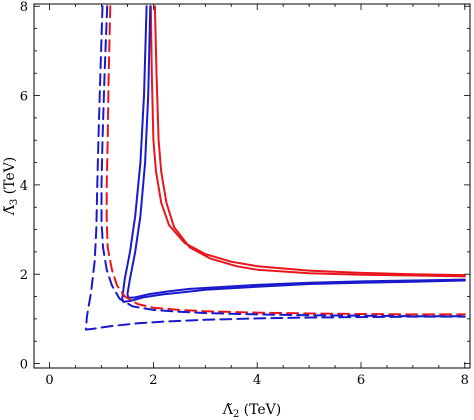 This screenshot has height=420, width=474. Describe the element at coordinates (465, 380) in the screenshot. I see `x-tick-label: 8` at that location.